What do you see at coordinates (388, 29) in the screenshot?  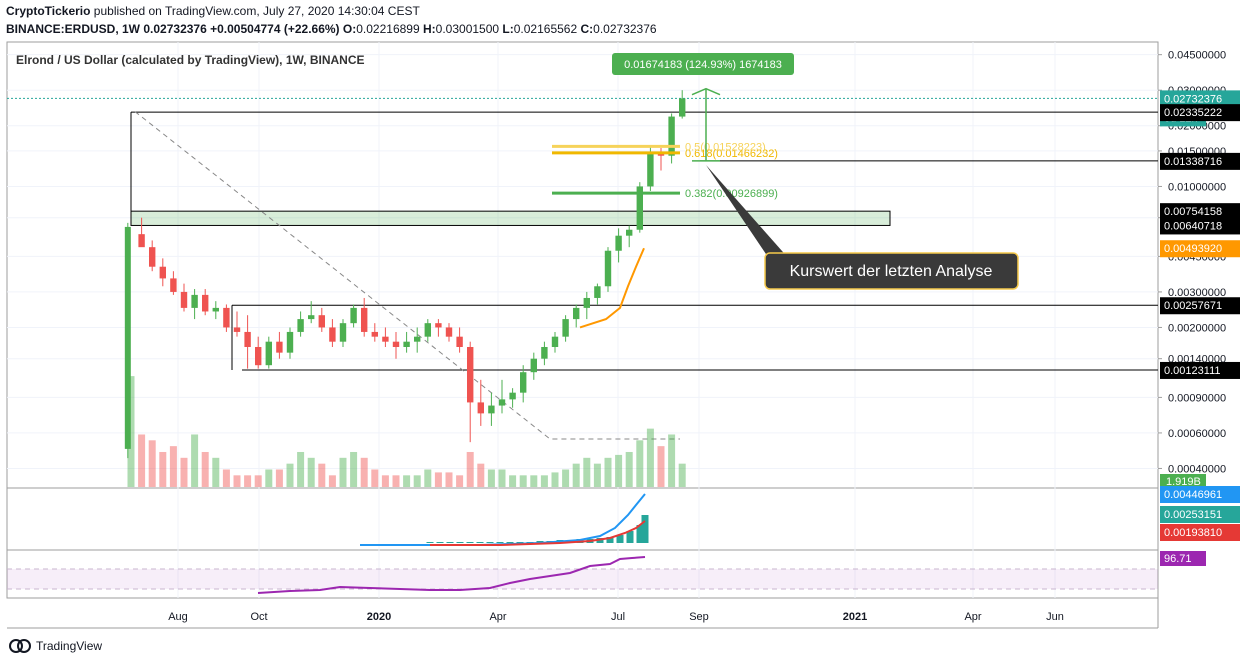 I see `open-value: 0.02216899` at bounding box center [388, 29].